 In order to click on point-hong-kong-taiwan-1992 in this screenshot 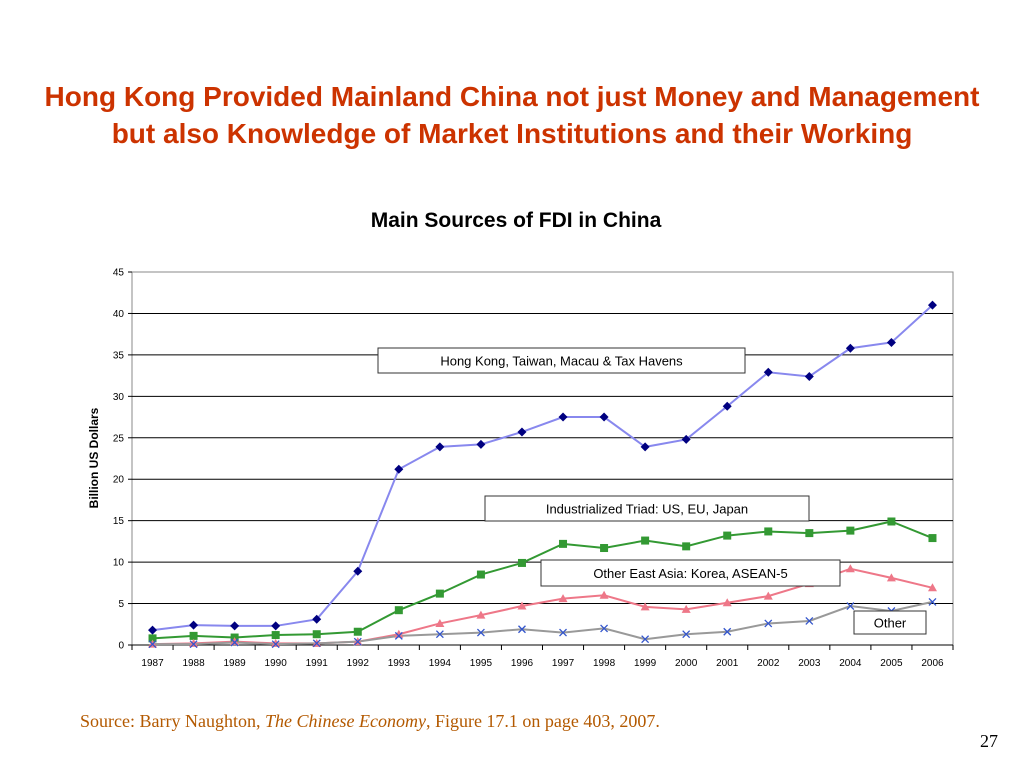, I will do `click(358, 571)`.